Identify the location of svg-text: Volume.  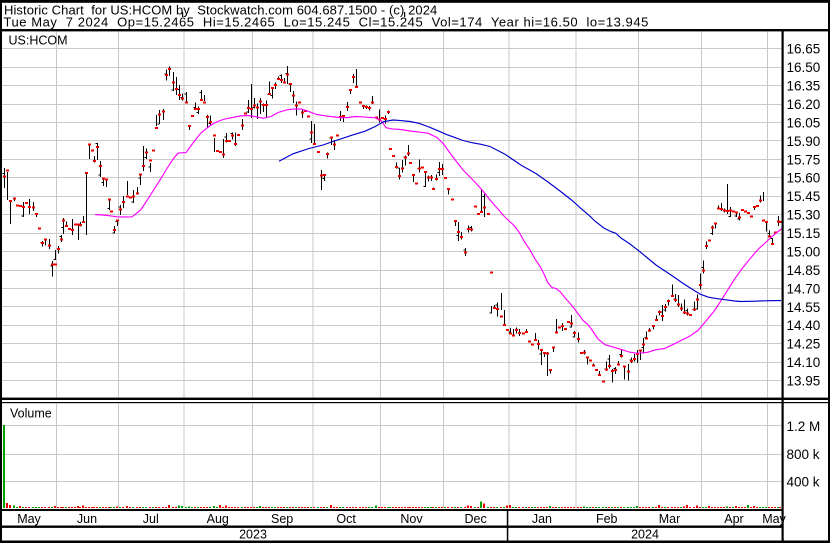
(31, 414).